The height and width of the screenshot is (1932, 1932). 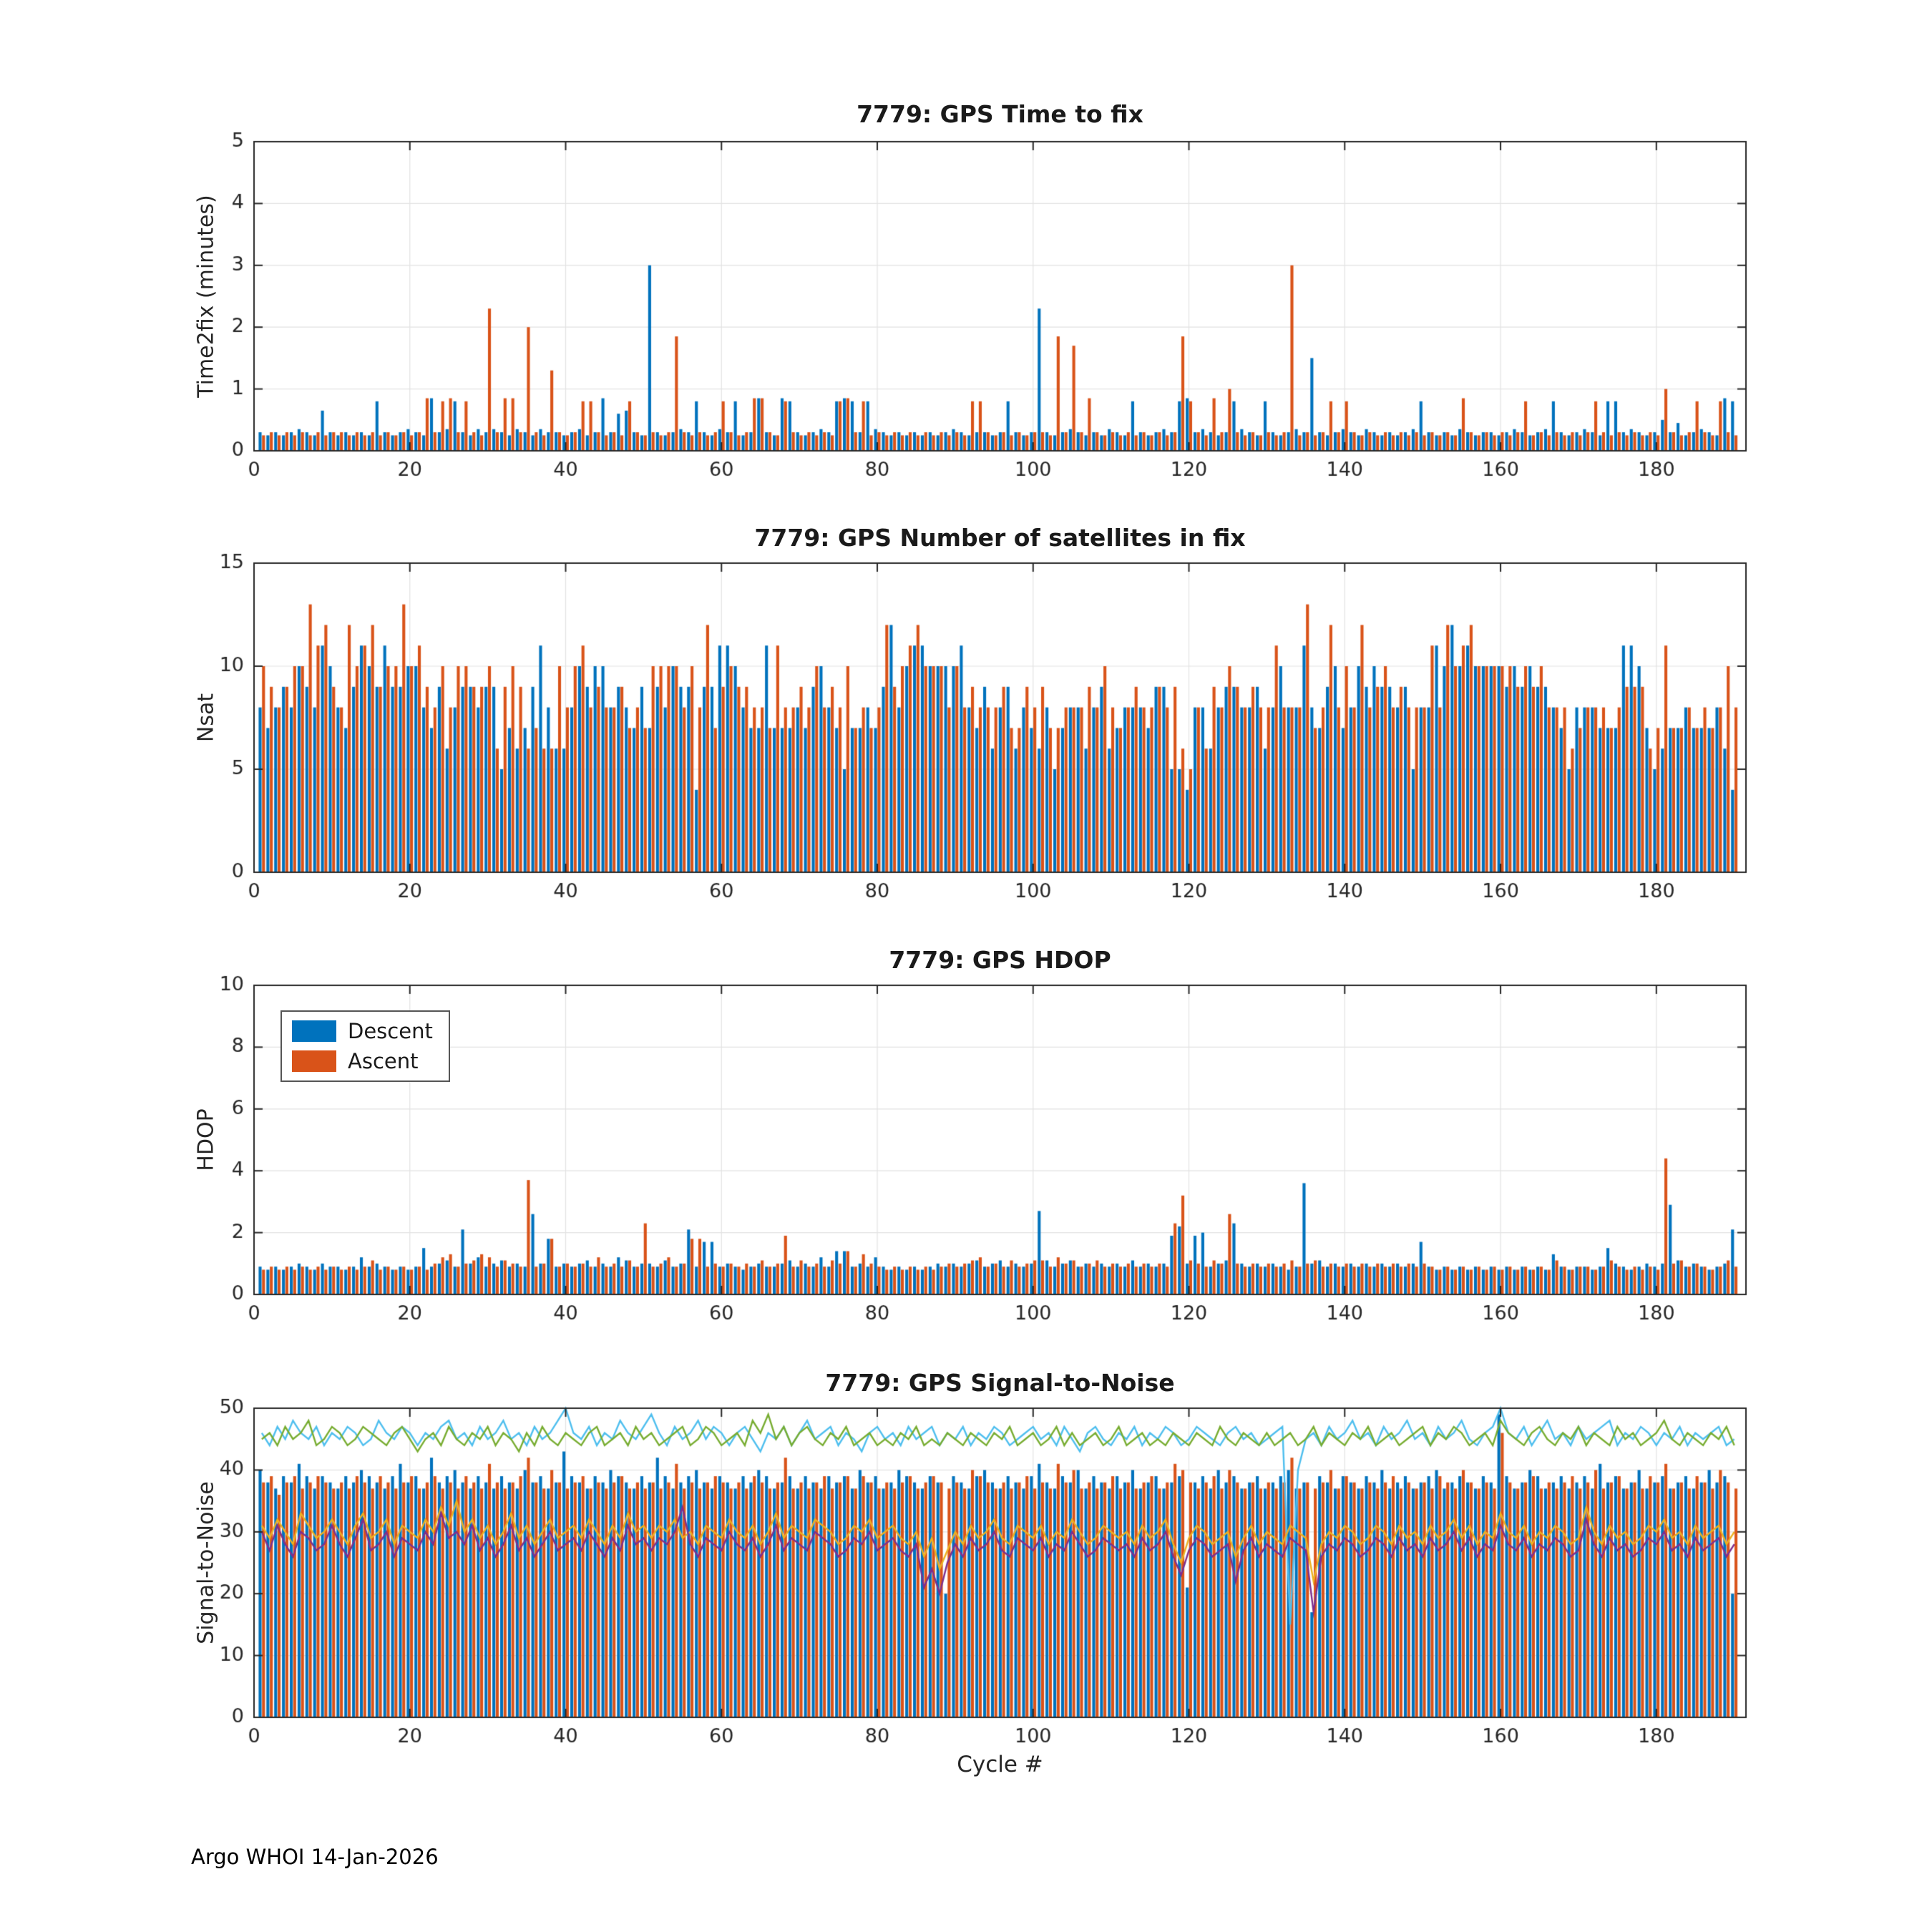 What do you see at coordinates (314, 1061) in the screenshot?
I see `legend-swatch-ascent` at bounding box center [314, 1061].